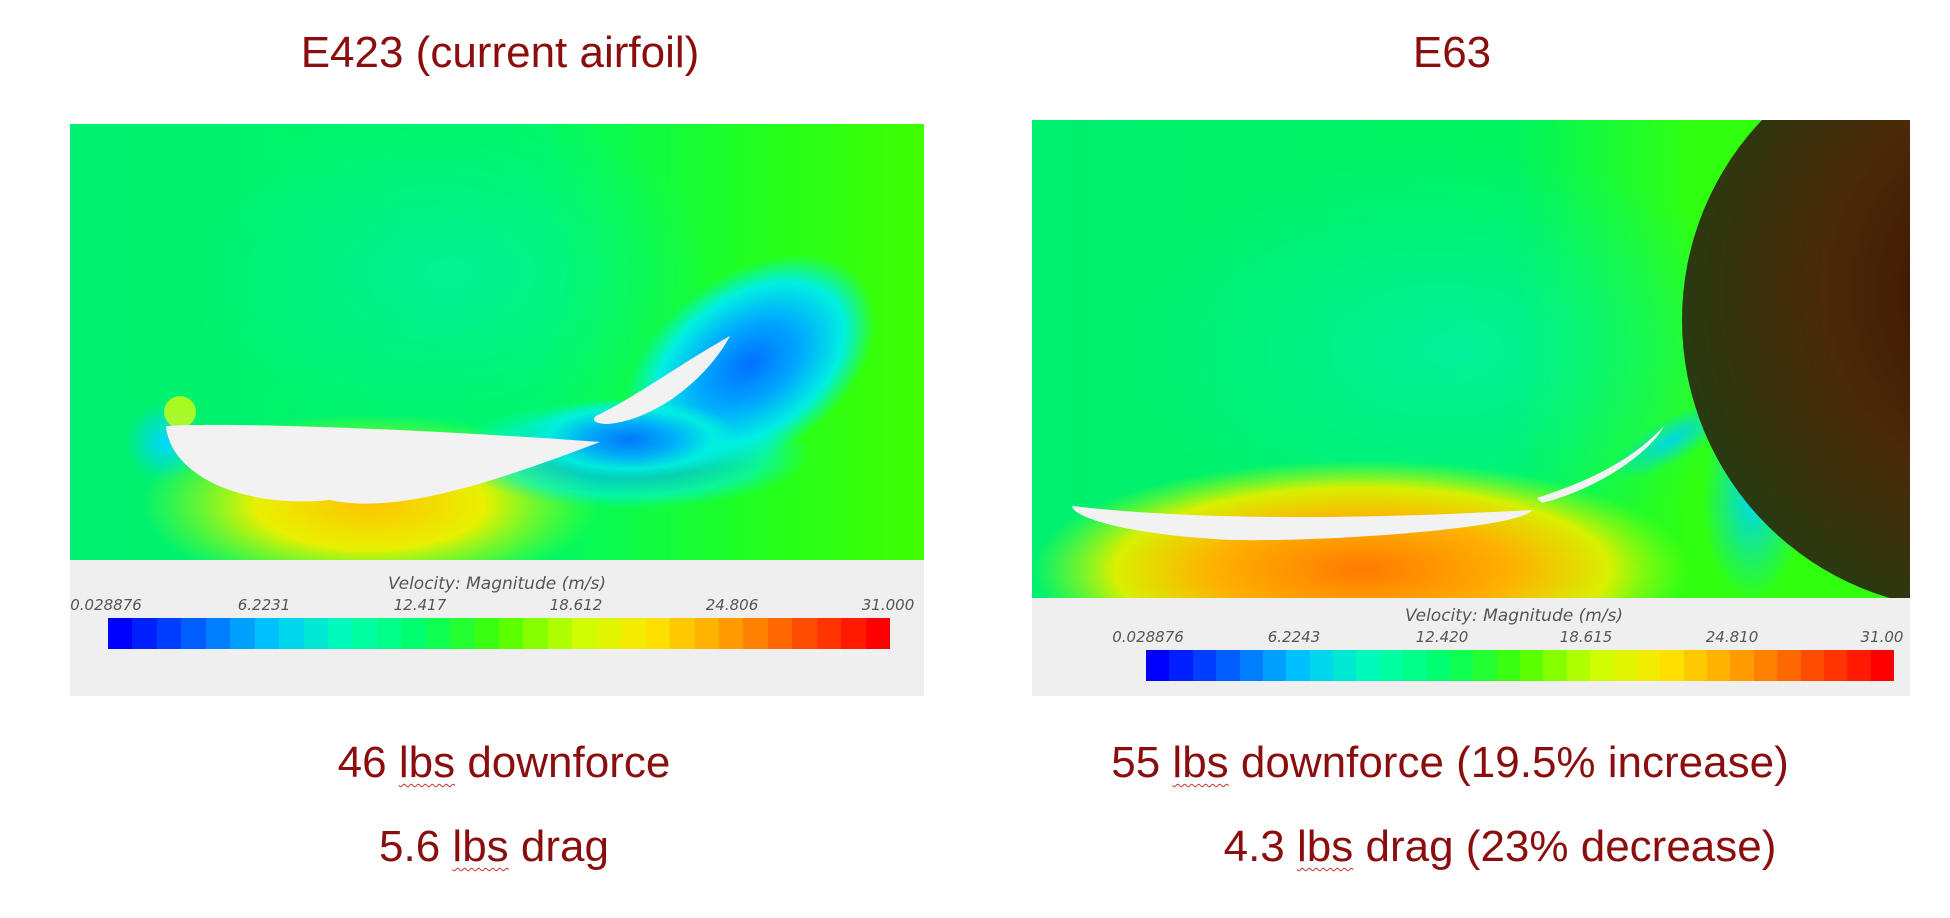  I want to click on left-colorbar, so click(499, 633).